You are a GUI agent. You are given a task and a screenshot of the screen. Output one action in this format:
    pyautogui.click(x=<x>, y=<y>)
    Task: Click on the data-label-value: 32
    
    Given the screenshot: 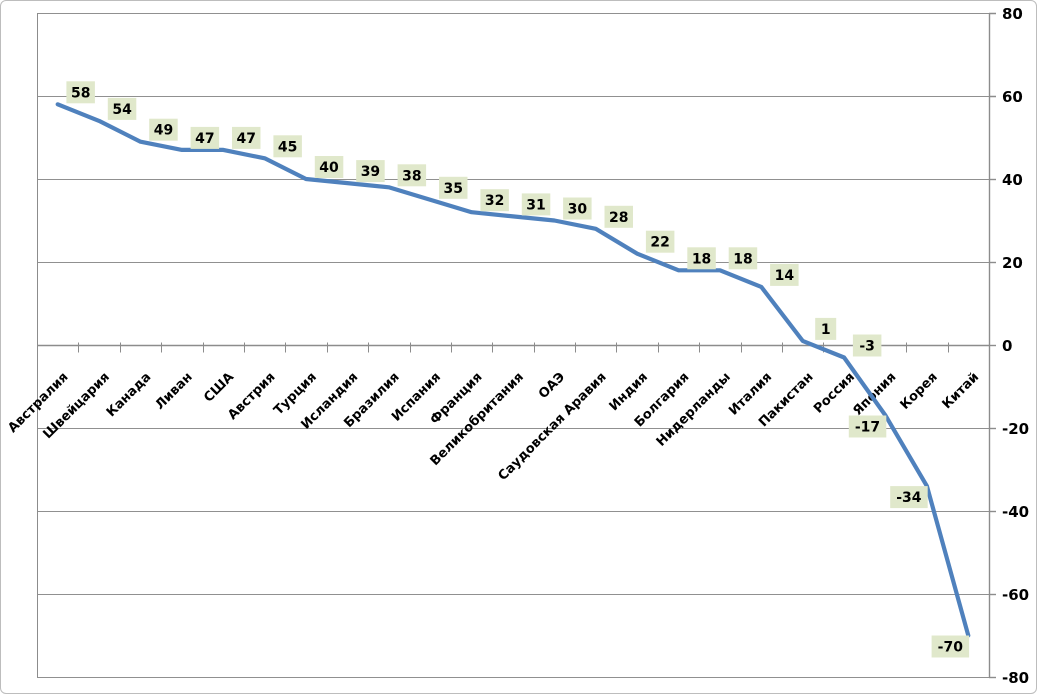 What is the action you would take?
    pyautogui.click(x=494, y=201)
    